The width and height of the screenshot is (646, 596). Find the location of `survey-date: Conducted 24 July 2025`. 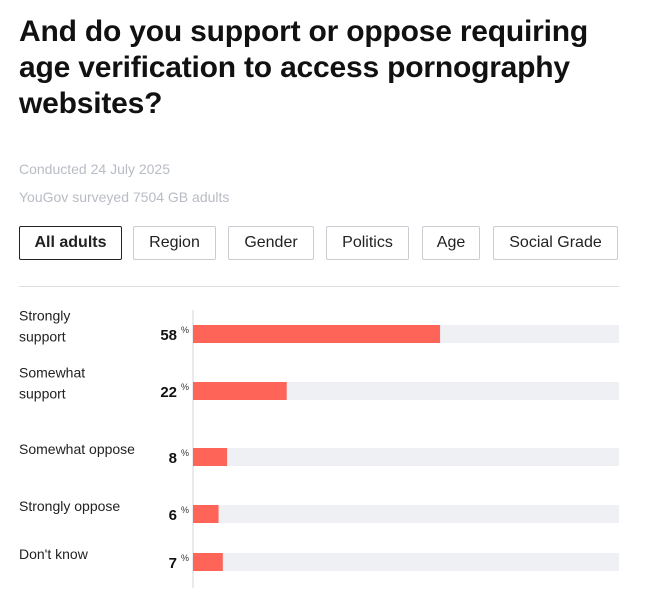

survey-date: Conducted 24 July 2025 is located at coordinates (94, 169).